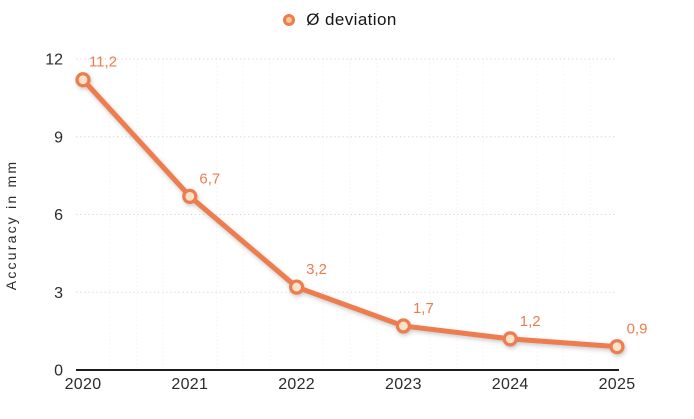  Describe the element at coordinates (510, 384) in the screenshot. I see `x-axis-tick-label: 2024` at that location.